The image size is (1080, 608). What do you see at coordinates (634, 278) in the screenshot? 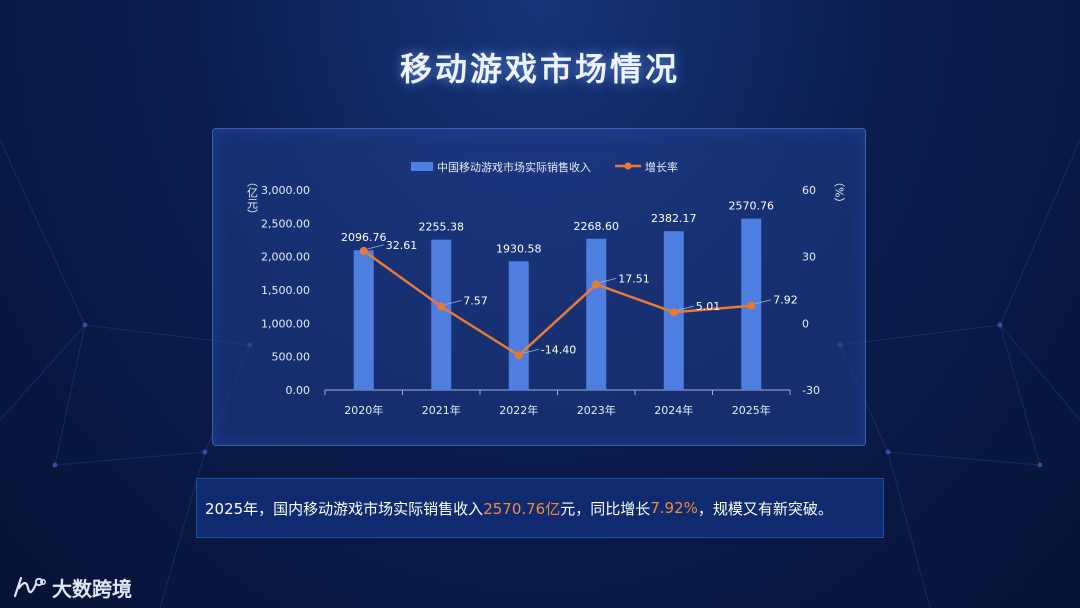
I see `line-value-label: 17.51` at bounding box center [634, 278].